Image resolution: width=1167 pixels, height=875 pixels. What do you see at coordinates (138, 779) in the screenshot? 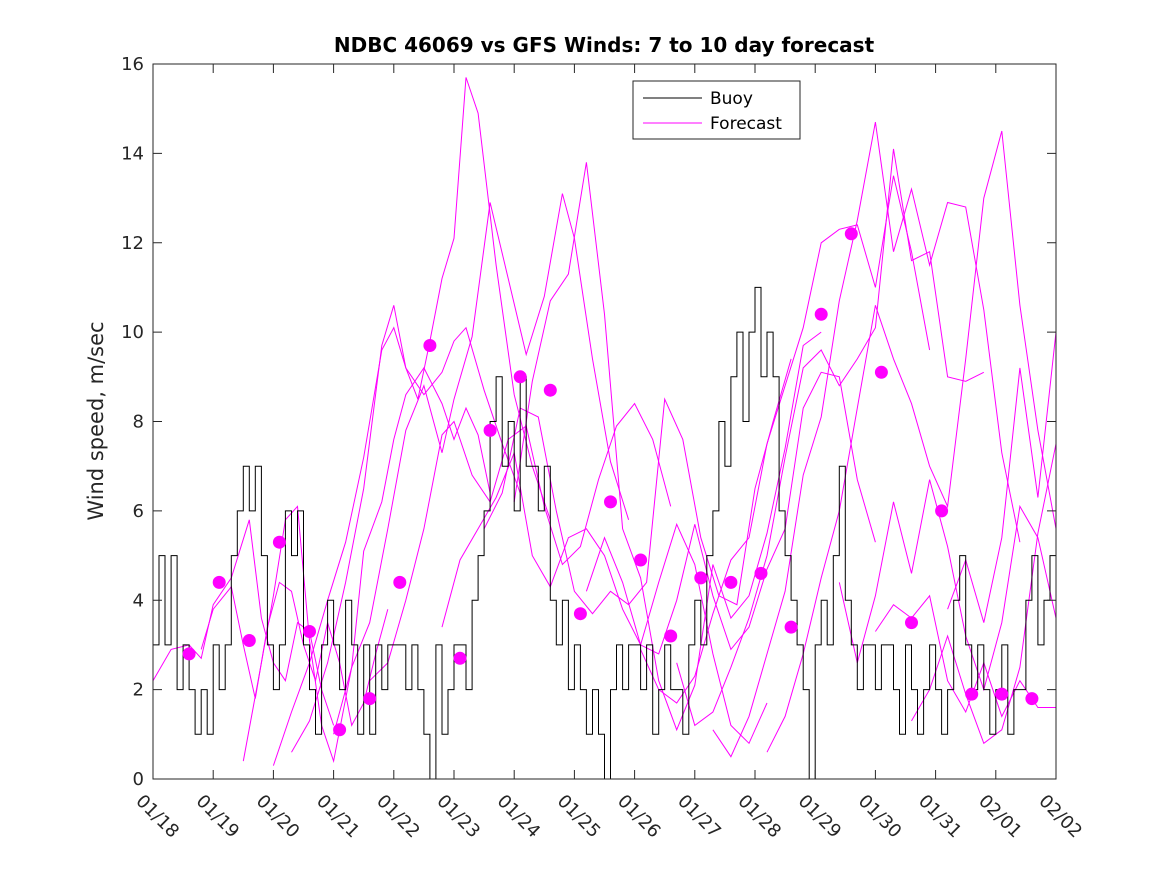
I see `y-tick-label: 0` at bounding box center [138, 779].